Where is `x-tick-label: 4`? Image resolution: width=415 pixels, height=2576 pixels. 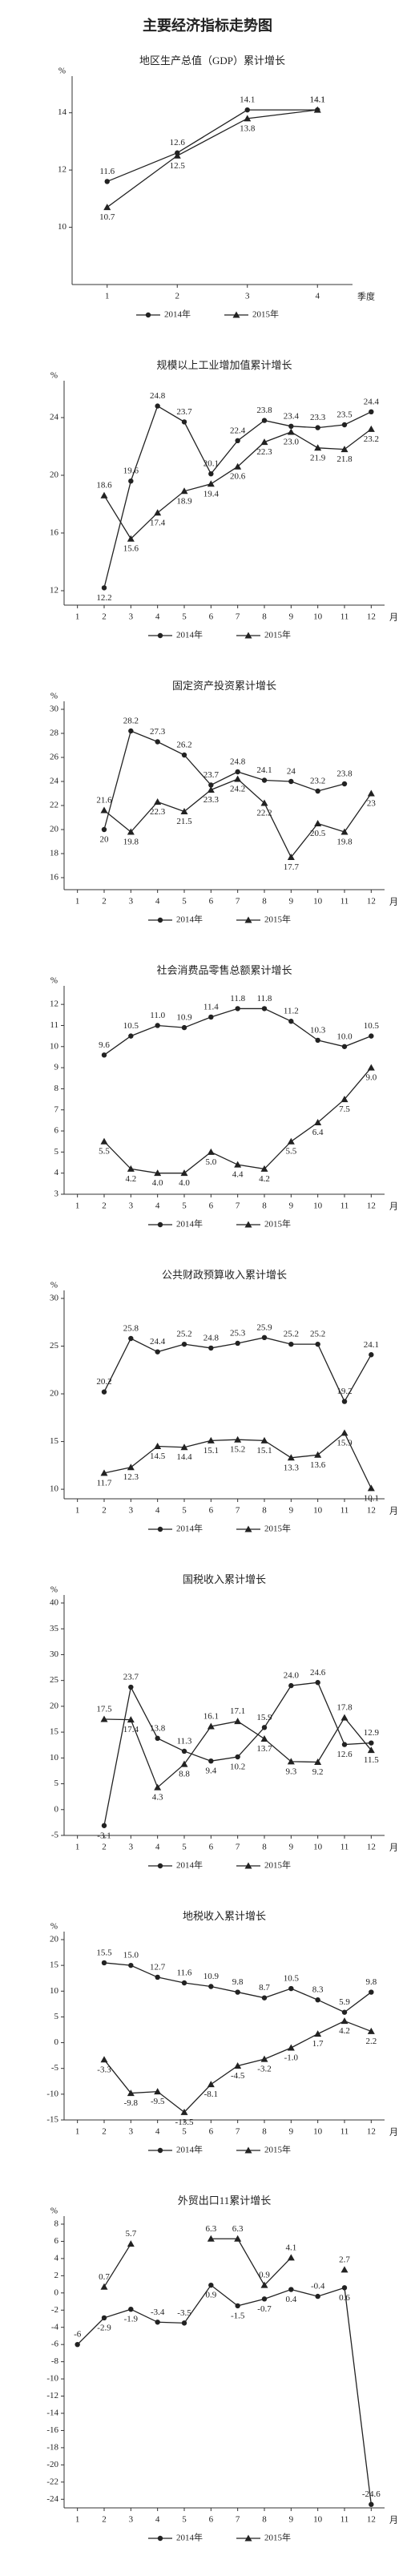
x-tick-label: 4 is located at coordinates (157, 1511).